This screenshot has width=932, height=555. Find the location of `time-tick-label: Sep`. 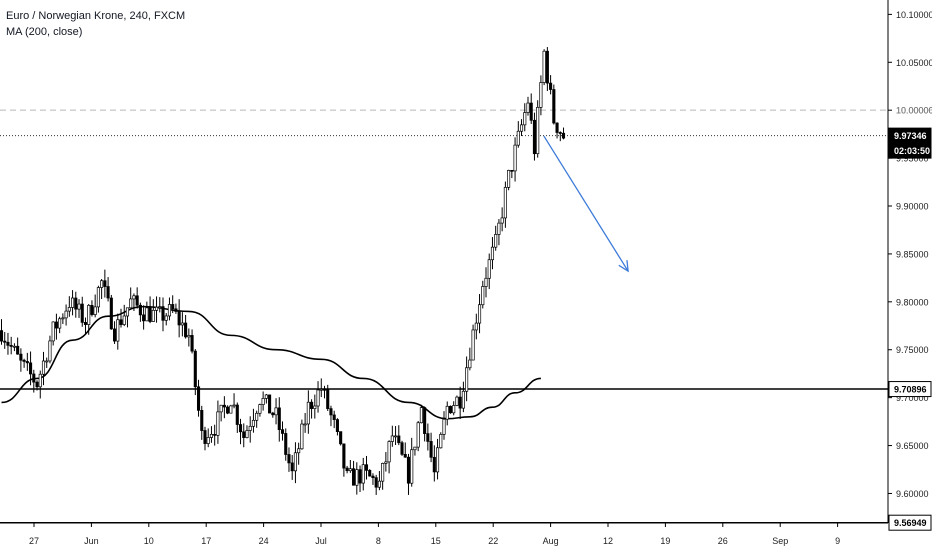

time-tick-label: Sep is located at coordinates (780, 541).